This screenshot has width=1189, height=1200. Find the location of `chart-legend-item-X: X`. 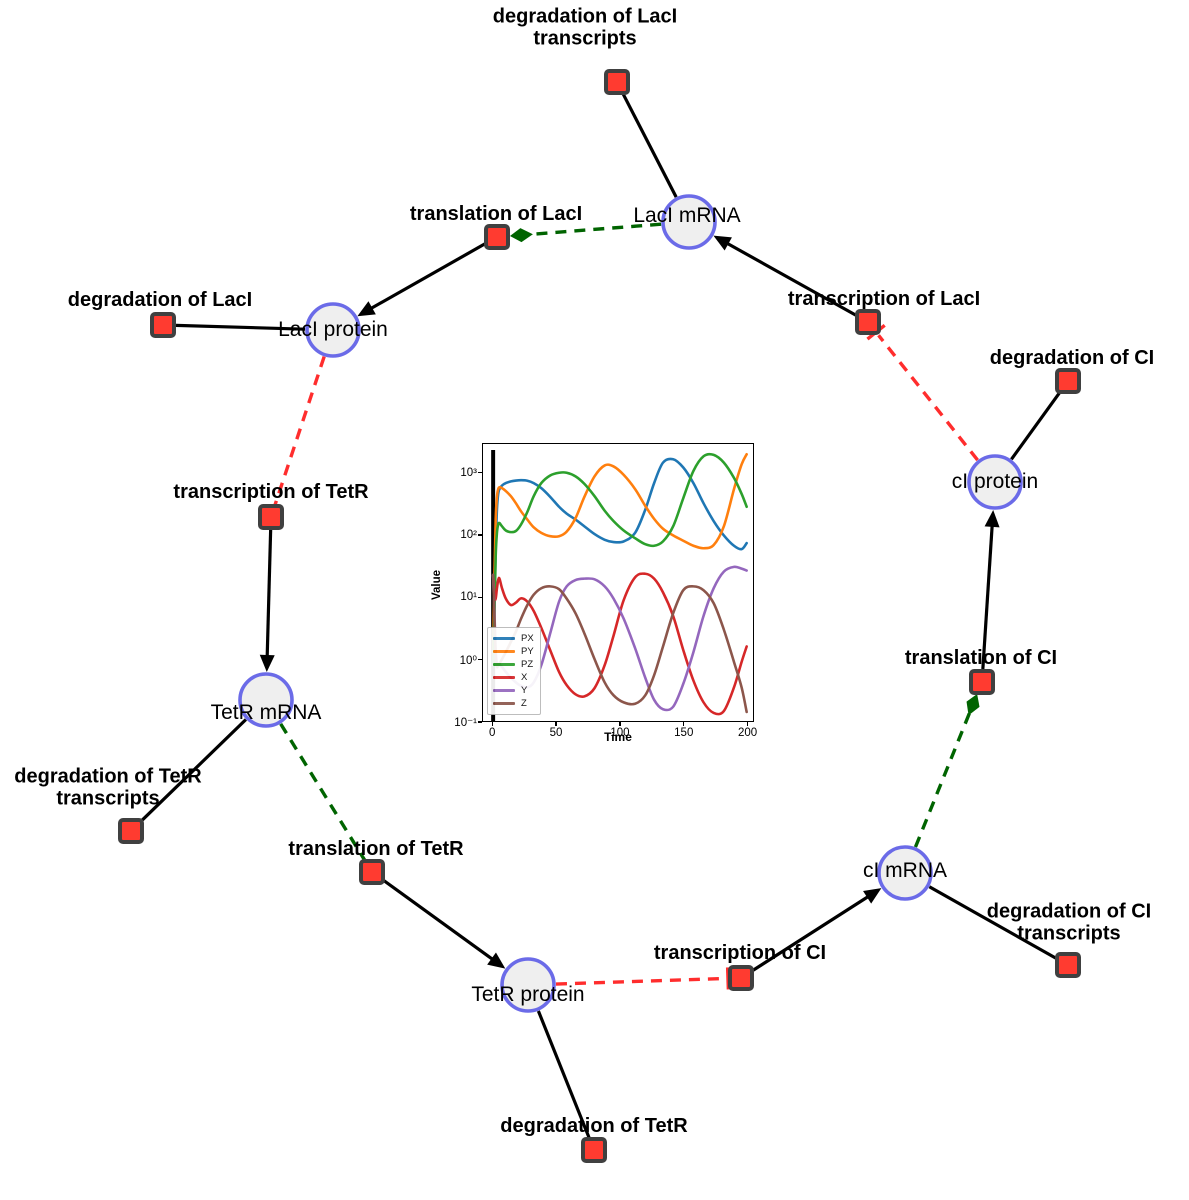

chart-legend-item-X: X is located at coordinates (513, 677).